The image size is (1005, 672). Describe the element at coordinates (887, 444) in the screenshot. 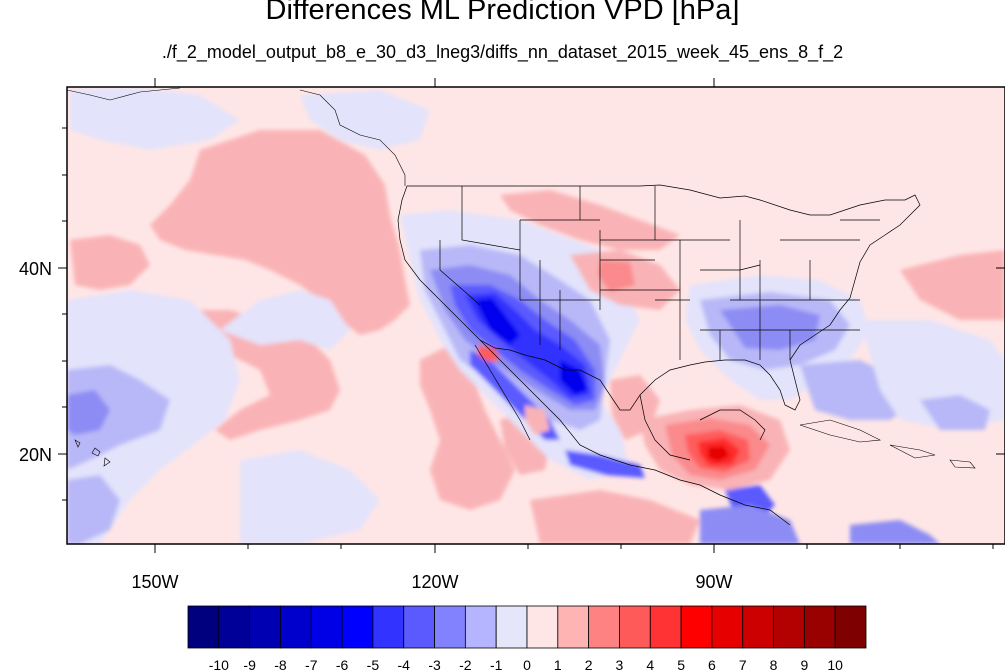

I see `caribbean-islands` at that location.